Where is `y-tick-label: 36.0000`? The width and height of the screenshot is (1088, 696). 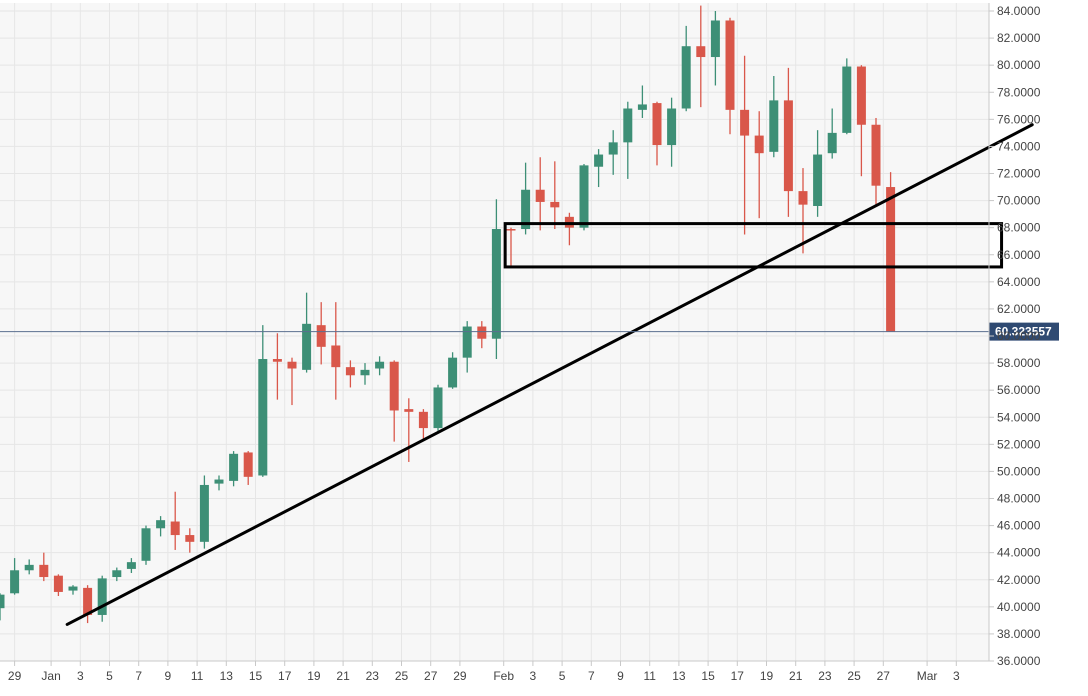
y-tick-label: 36.0000 is located at coordinates (1019, 661).